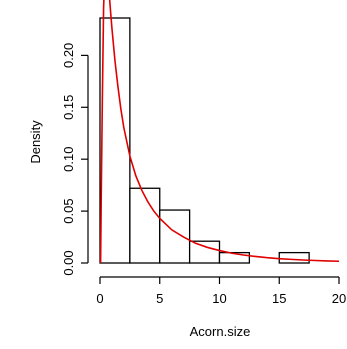 This screenshot has width=347, height=349. I want to click on y-axis-label: Density, so click(35, 142).